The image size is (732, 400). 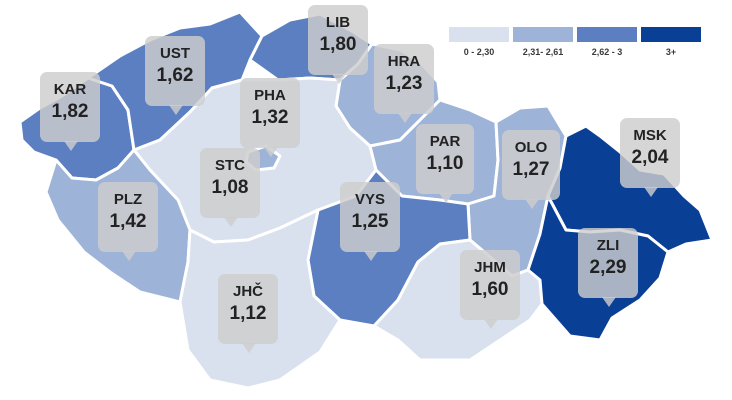 What do you see at coordinates (445, 141) in the screenshot?
I see `region-code: PAR` at bounding box center [445, 141].